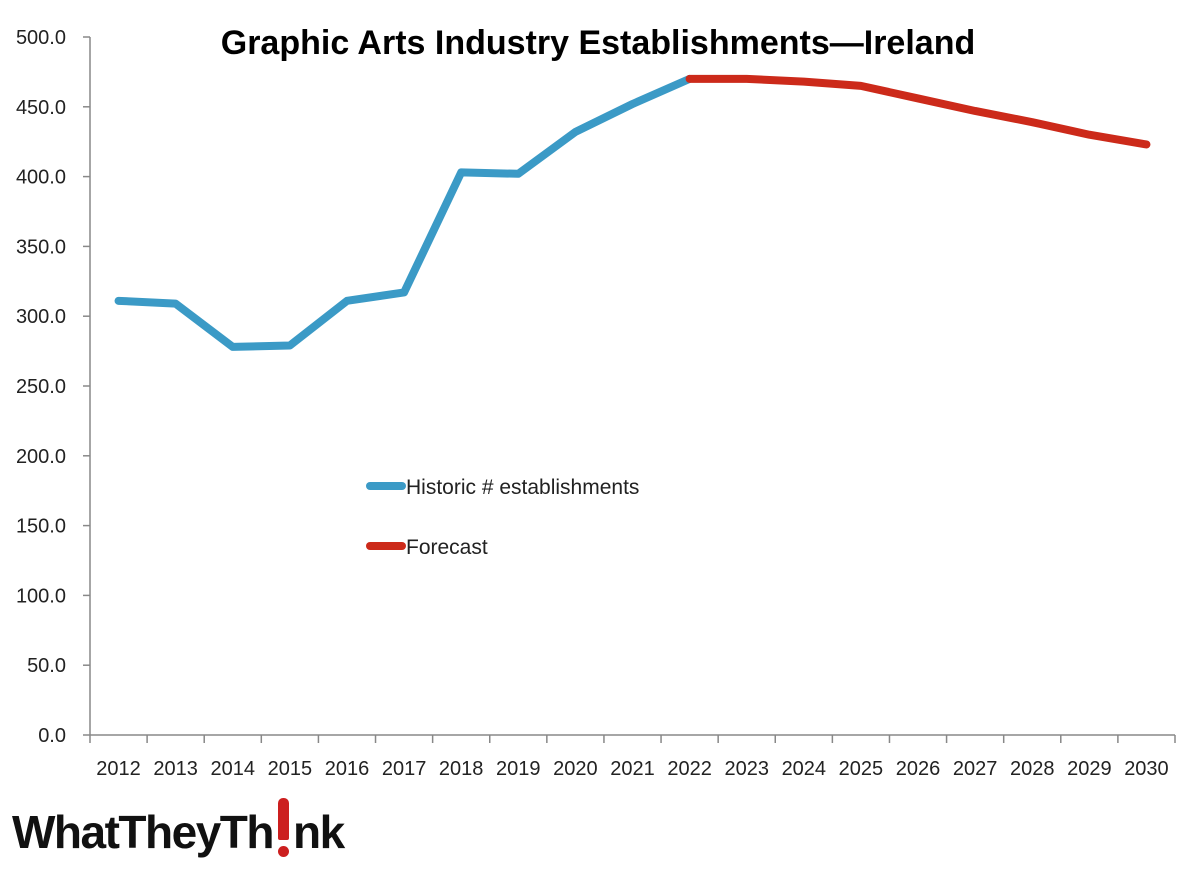 This screenshot has width=1200, height=872. I want to click on logo-text-nk: nk, so click(318, 832).